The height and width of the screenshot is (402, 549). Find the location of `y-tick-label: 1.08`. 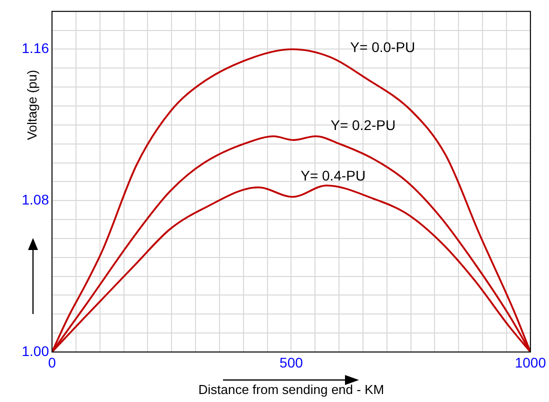

y-tick-label: 1.08 is located at coordinates (36, 199).